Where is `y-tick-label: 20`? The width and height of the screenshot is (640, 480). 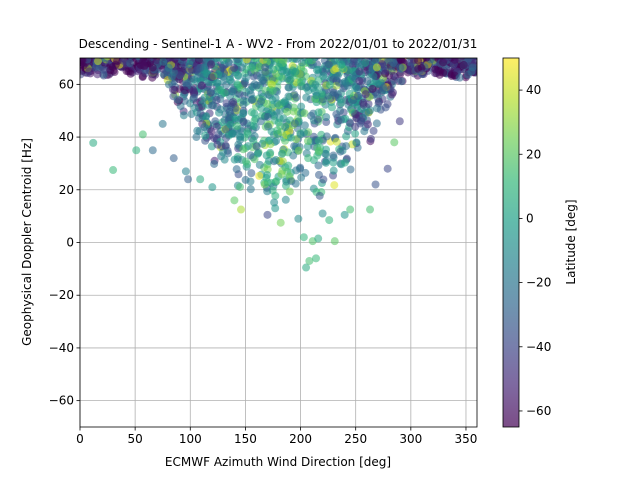 y-tick-label: 20 is located at coordinates (66, 190).